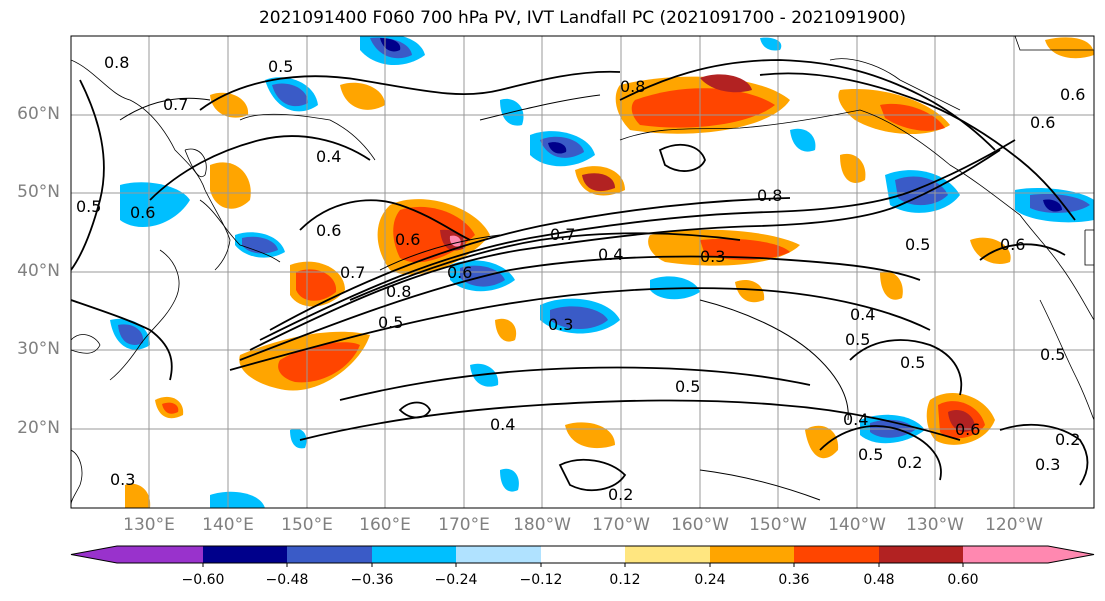  Describe the element at coordinates (38, 349) in the screenshot. I see `lat-label: 30°N` at that location.